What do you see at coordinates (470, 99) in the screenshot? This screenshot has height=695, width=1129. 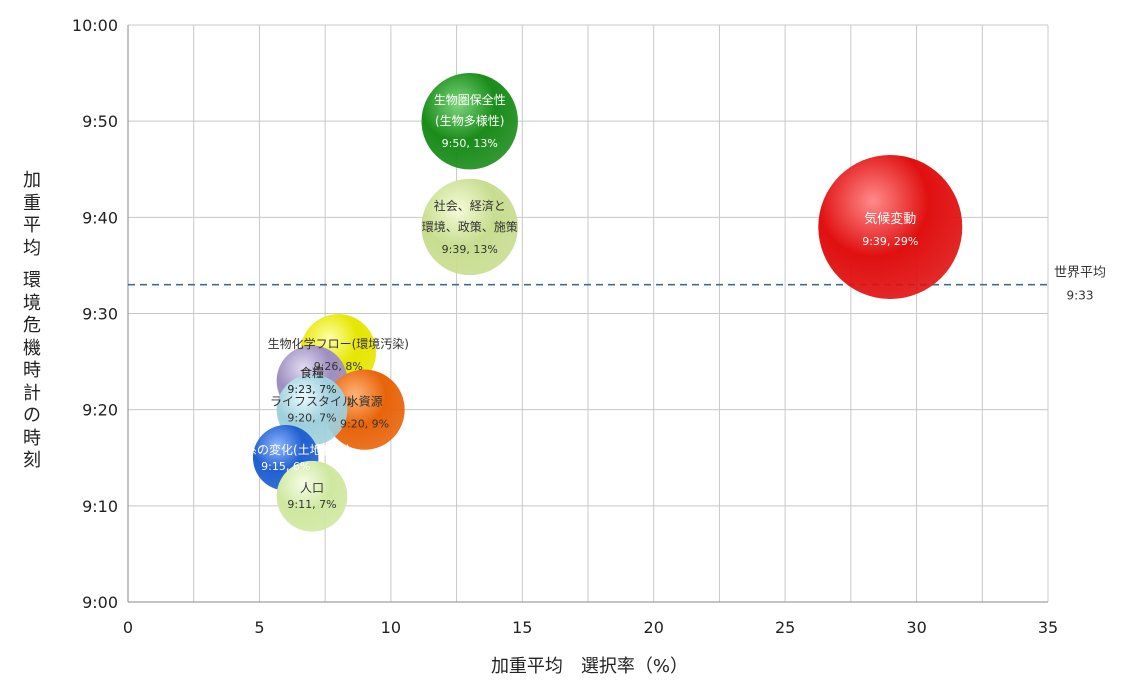 I see `bubble-label: 生物圏保全性` at bounding box center [470, 99].